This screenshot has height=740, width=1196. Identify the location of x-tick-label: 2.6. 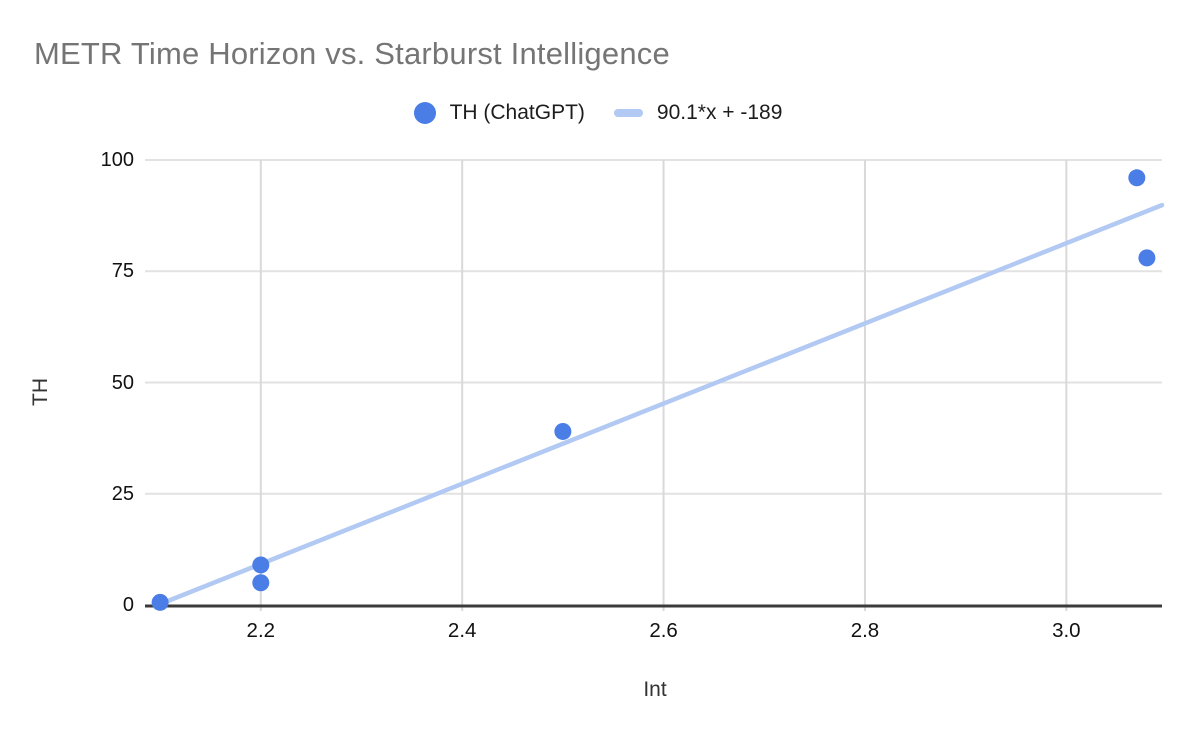
(663, 630).